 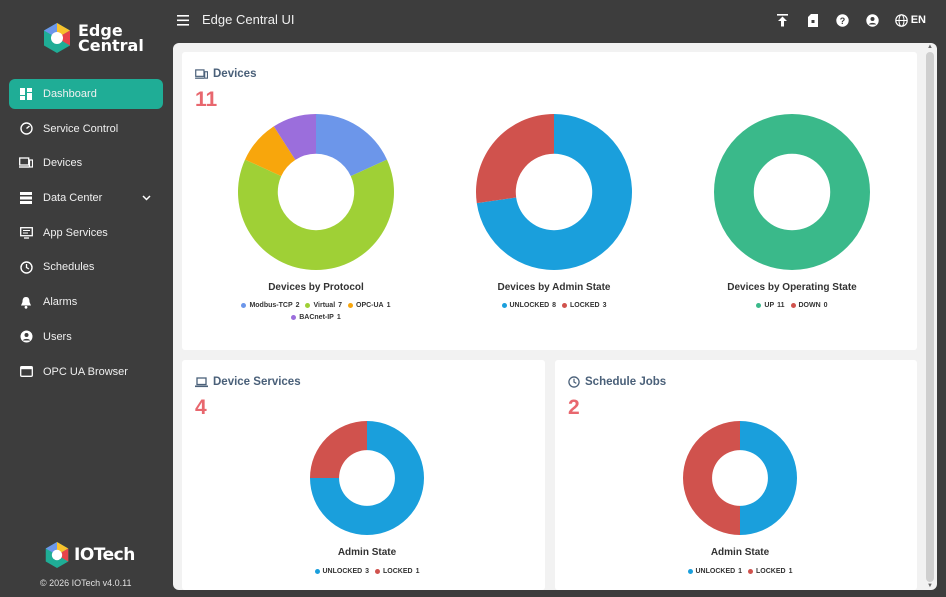 I want to click on sidebar-item-label: Schedules, so click(x=69, y=267).